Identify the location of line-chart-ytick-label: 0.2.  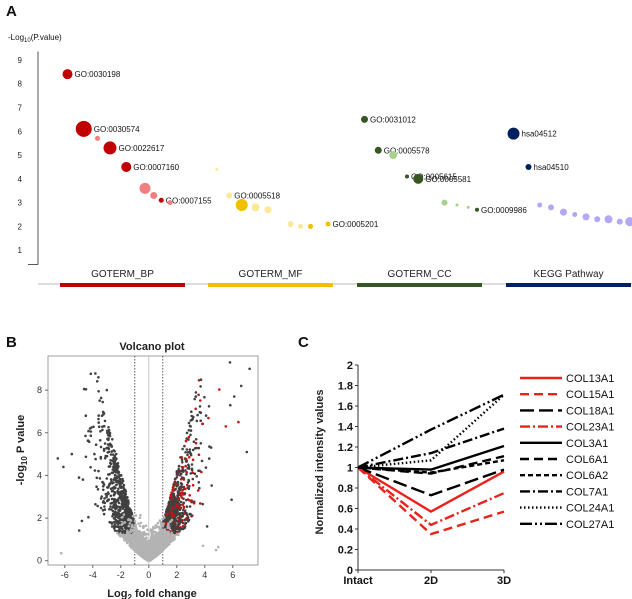
(345, 551).